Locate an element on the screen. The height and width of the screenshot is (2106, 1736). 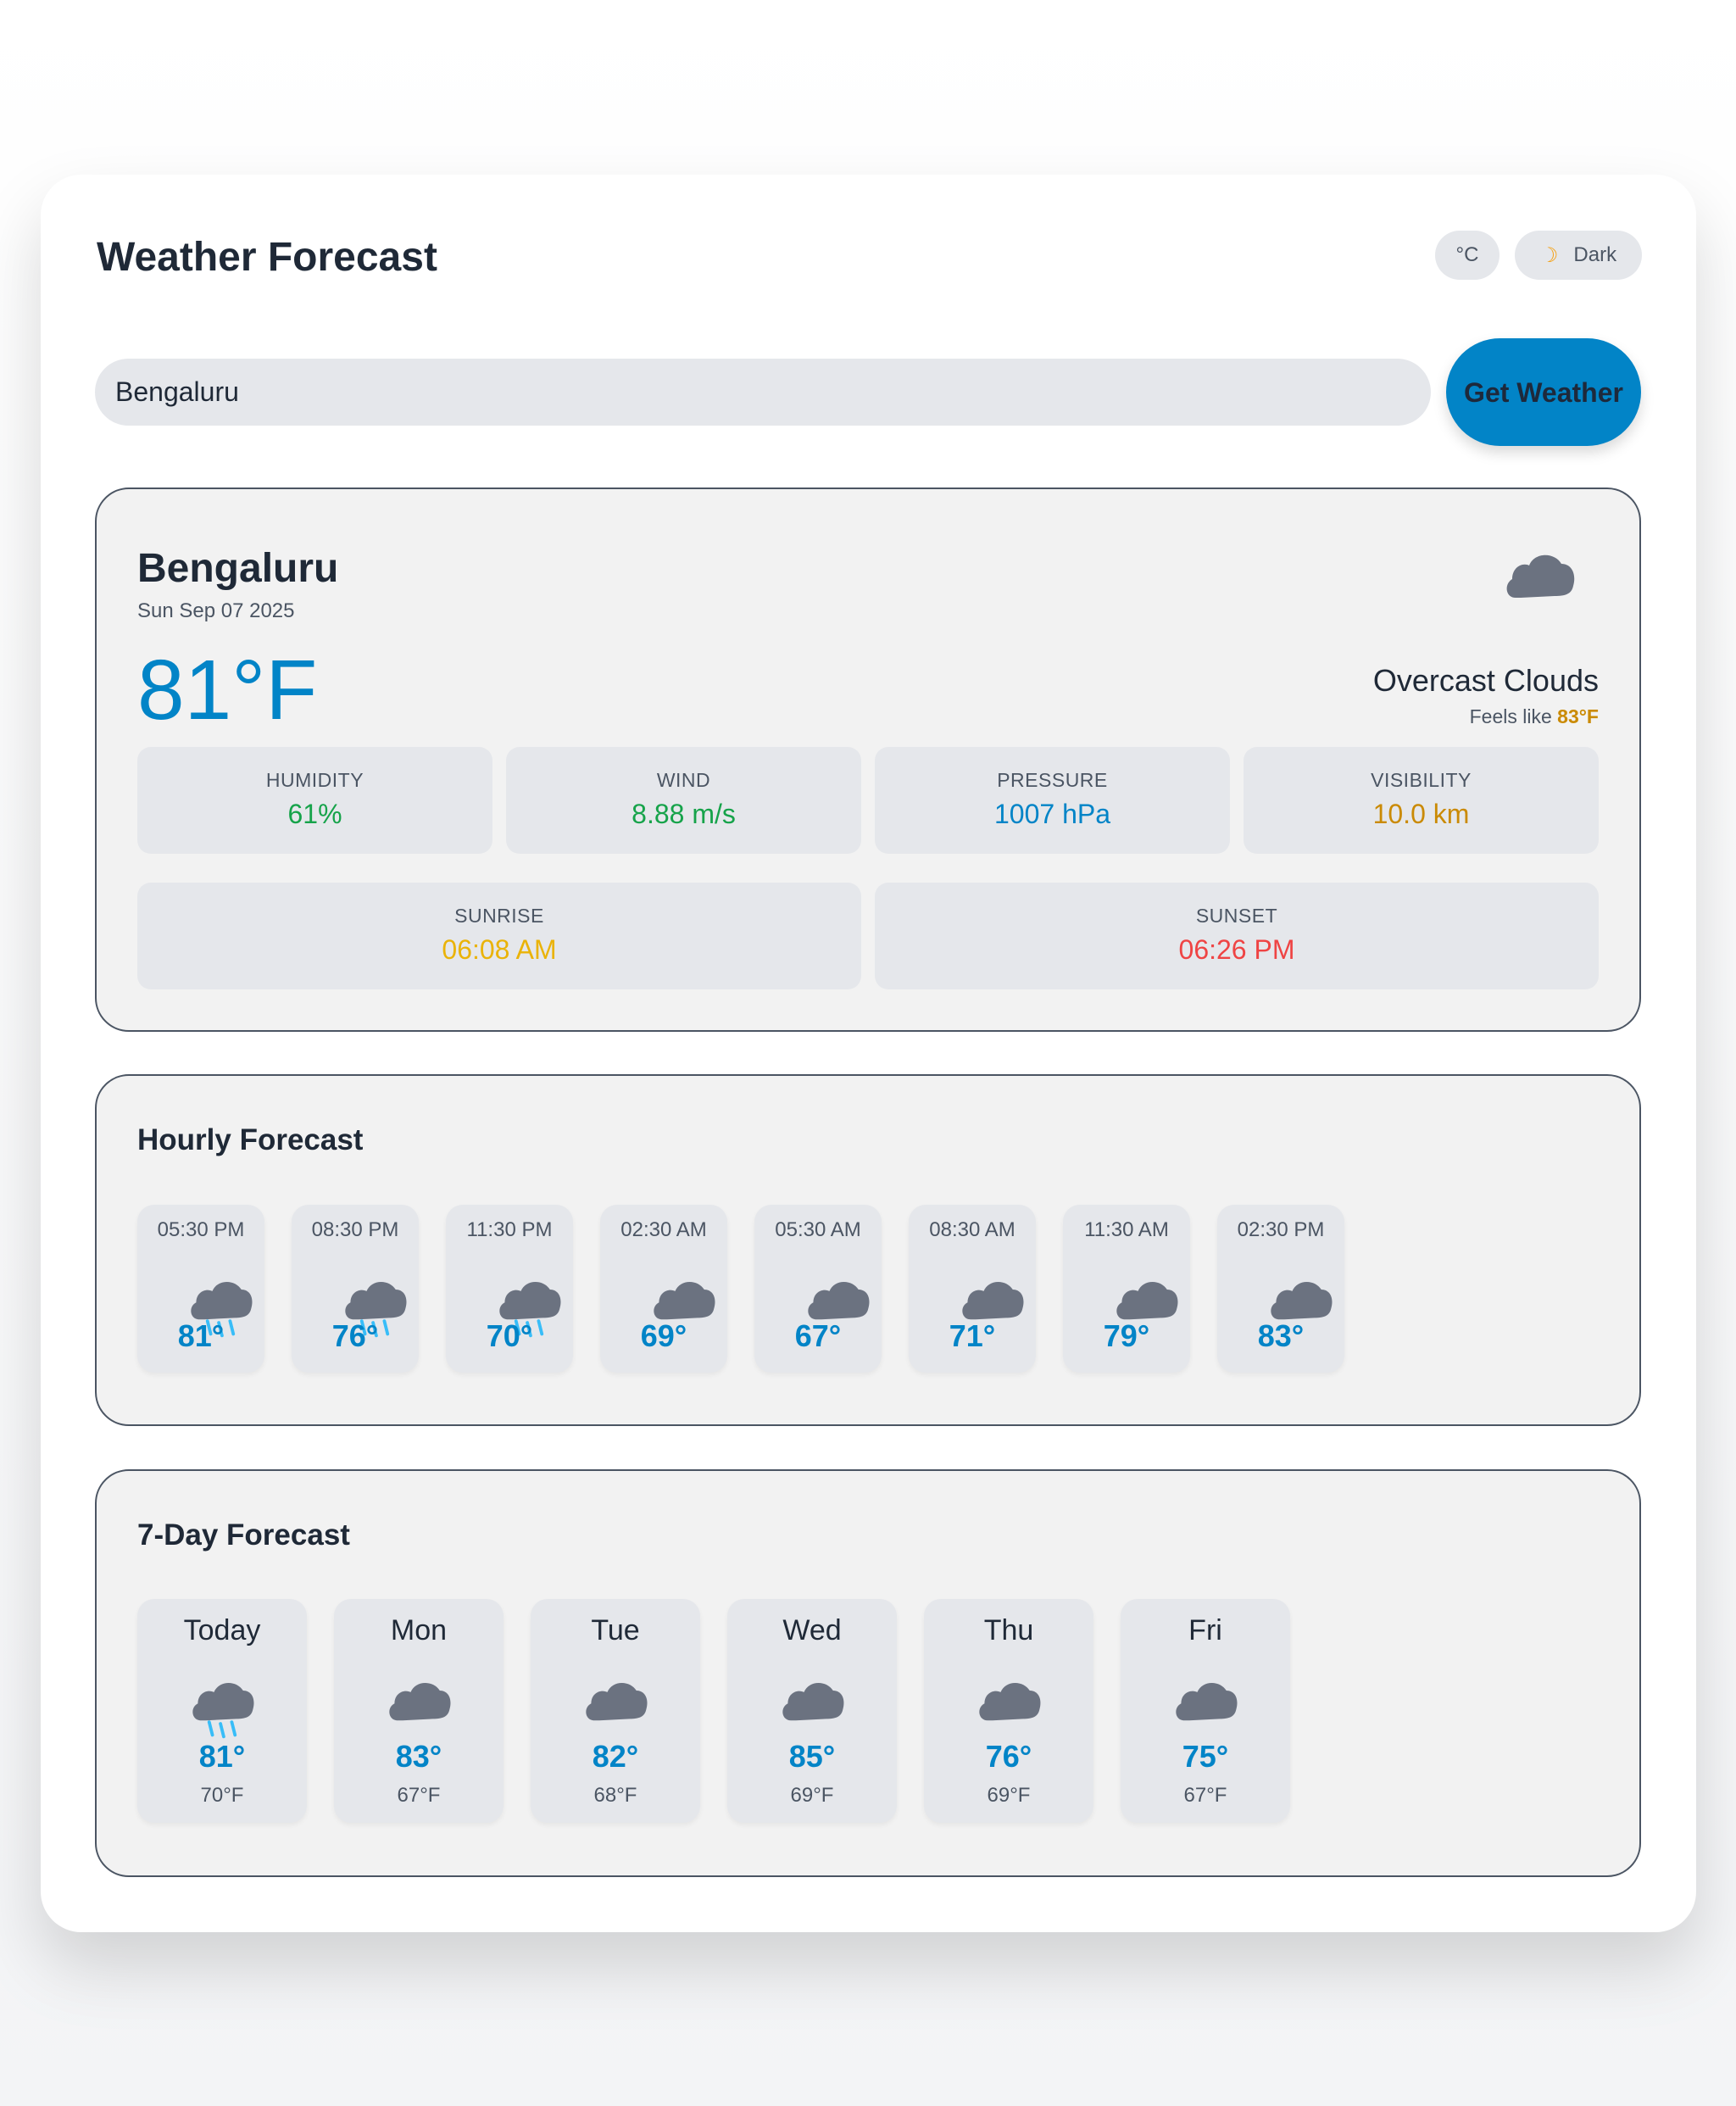
stat-value: 06:26 PM is located at coordinates (1236, 949).